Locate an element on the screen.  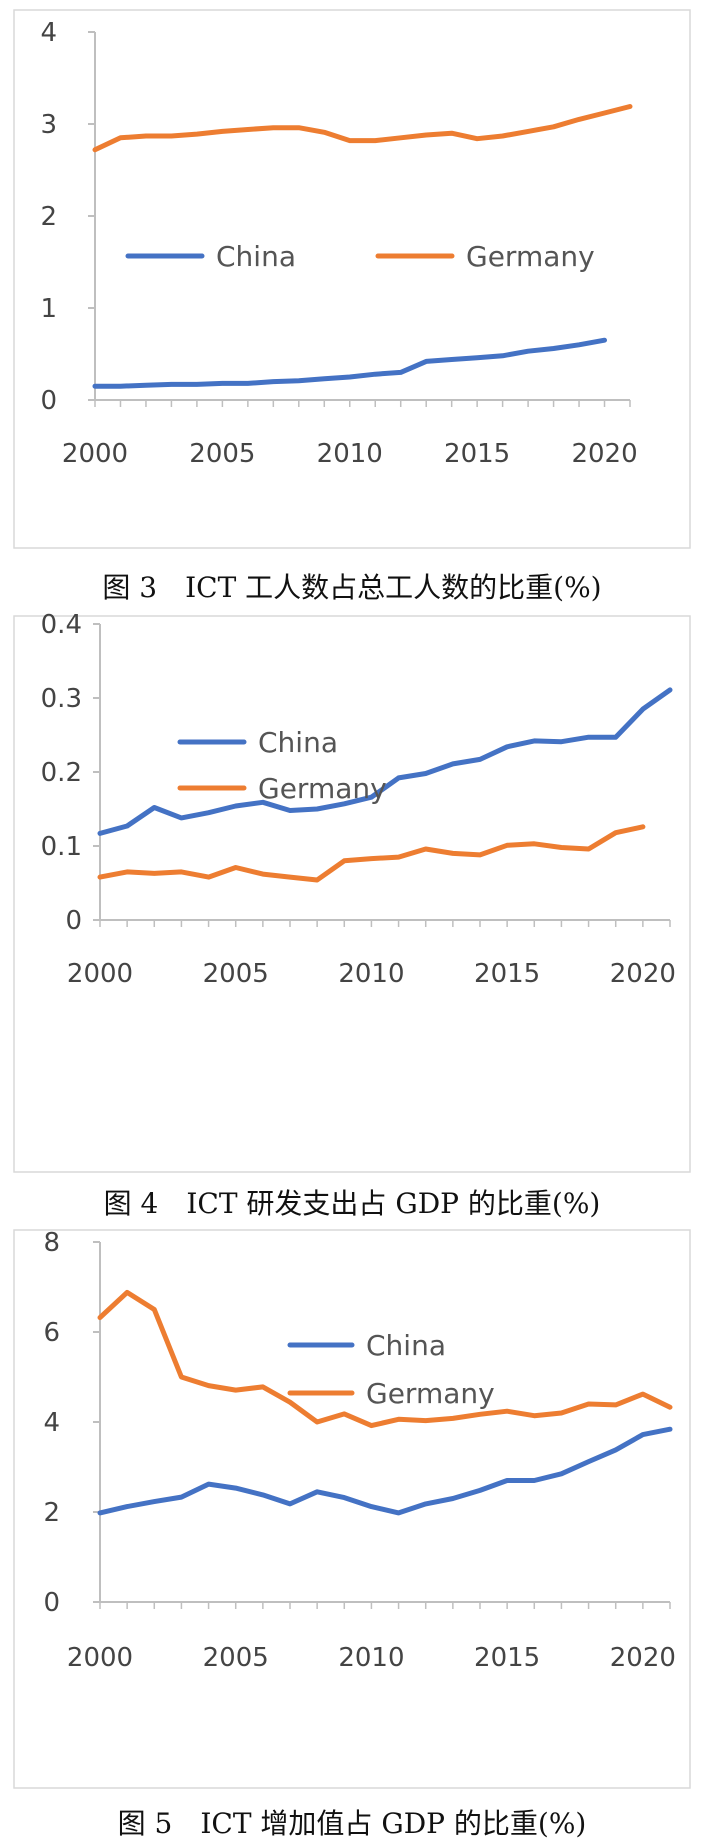
y-tick-label: 0.4 is located at coordinates (61, 626).